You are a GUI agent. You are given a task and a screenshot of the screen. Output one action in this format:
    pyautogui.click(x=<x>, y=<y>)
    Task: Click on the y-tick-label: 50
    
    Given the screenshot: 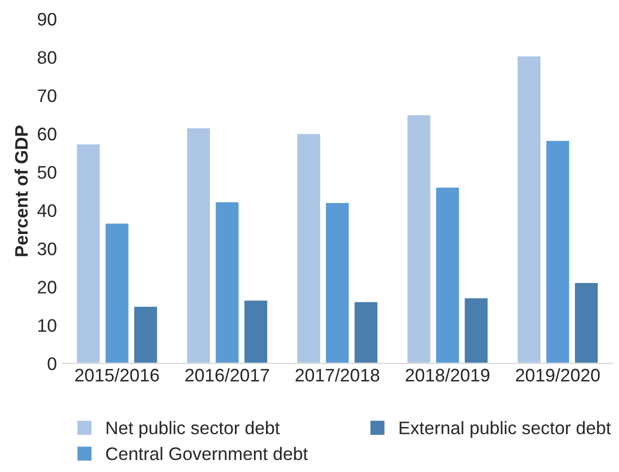 What is the action you would take?
    pyautogui.click(x=47, y=172)
    